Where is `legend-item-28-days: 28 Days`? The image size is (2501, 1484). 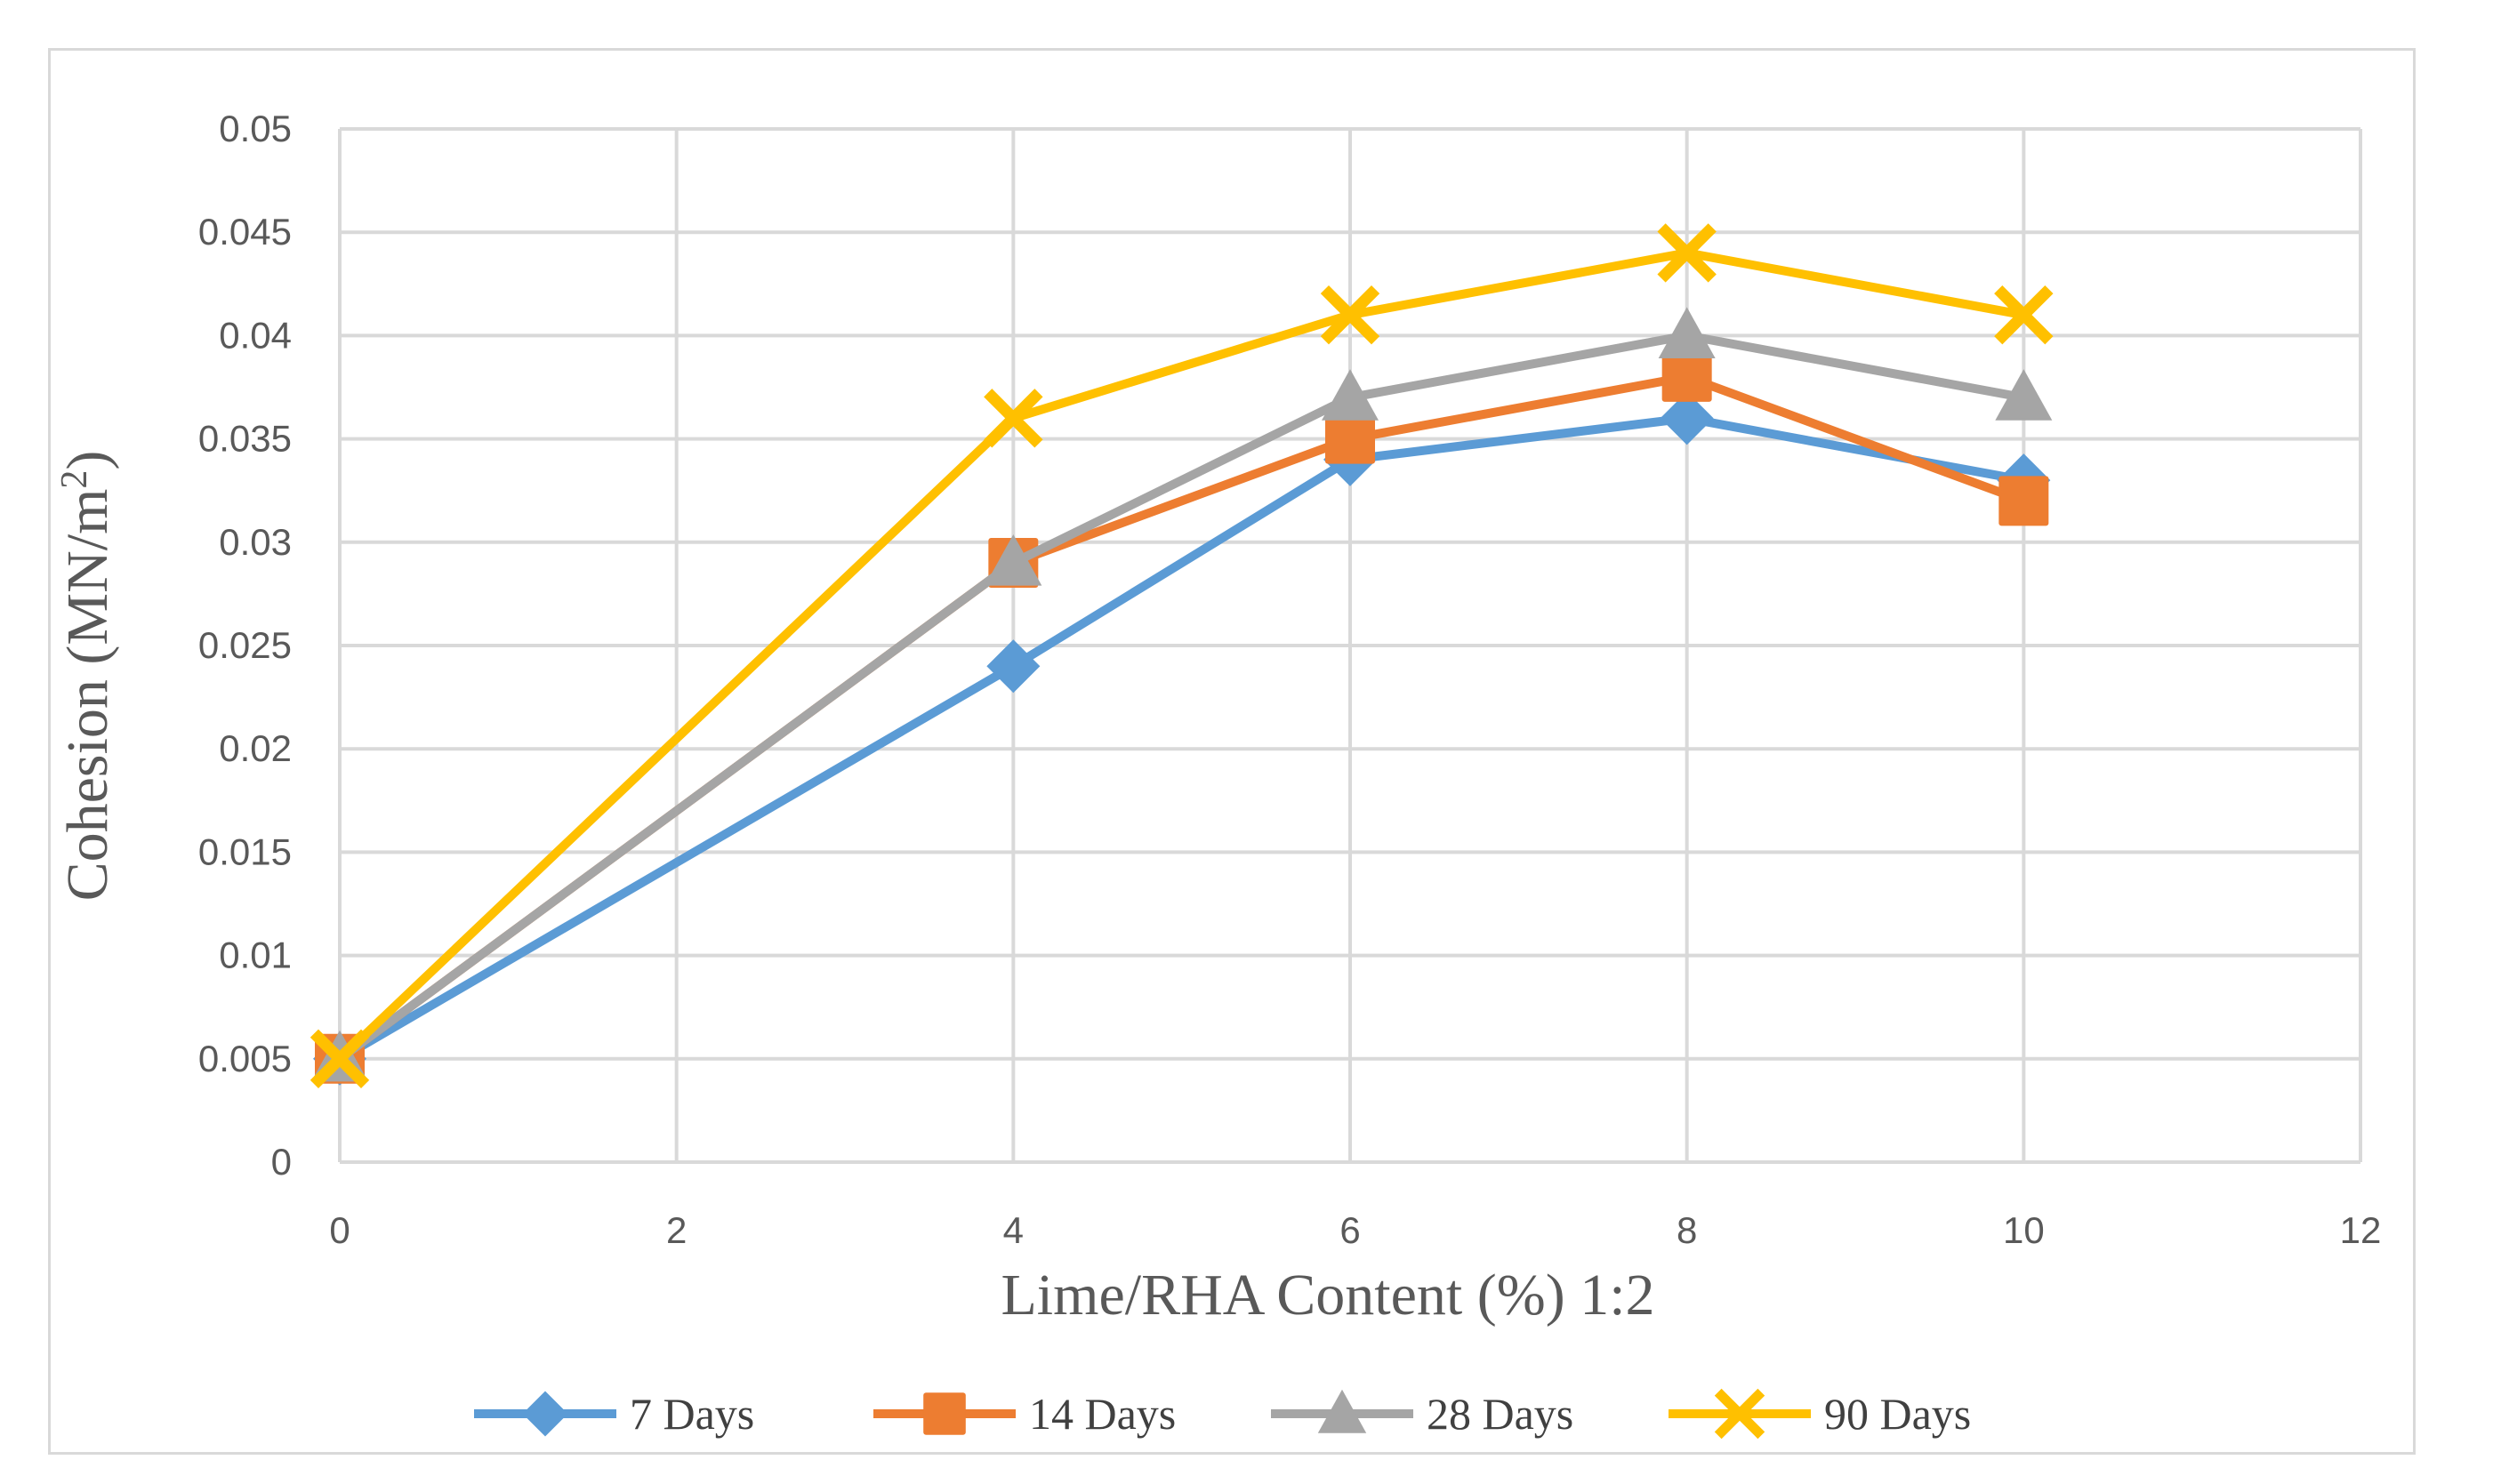
legend-item-28-days: 28 Days is located at coordinates (1422, 1414).